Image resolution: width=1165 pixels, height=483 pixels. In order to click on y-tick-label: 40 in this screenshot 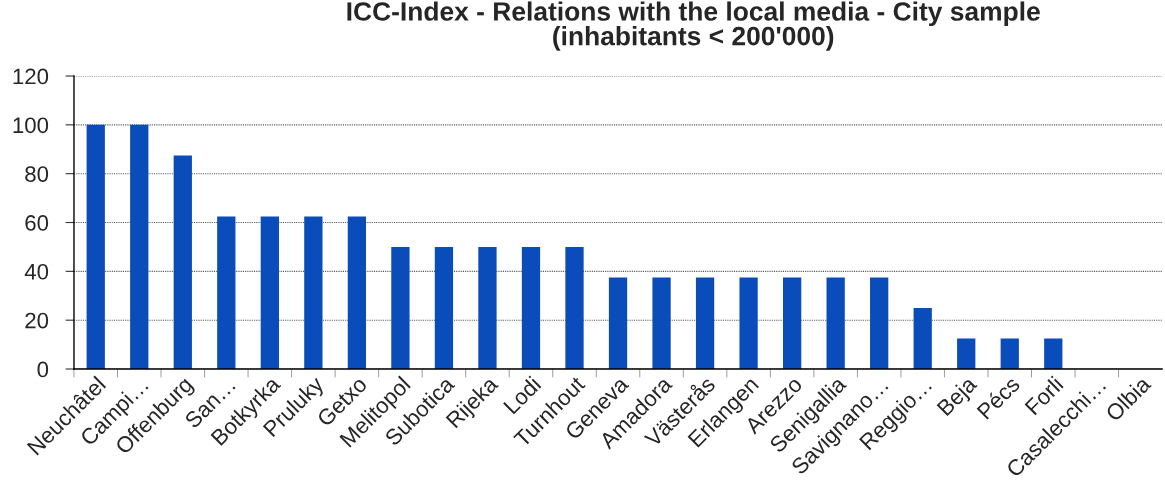, I will do `click(36, 271)`.